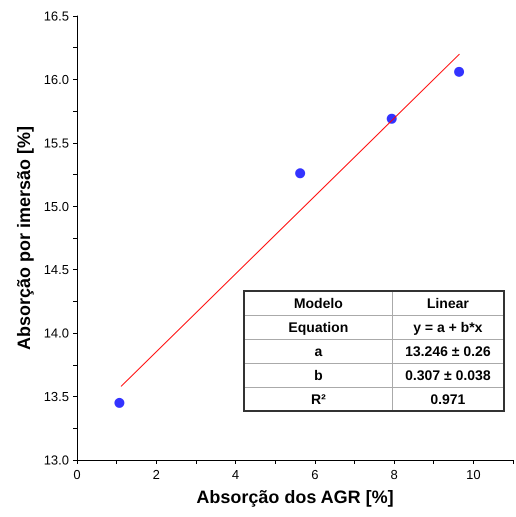 This screenshot has height=517, width=516. Describe the element at coordinates (56, 333) in the screenshot. I see `y-tick-label: 14.0` at that location.